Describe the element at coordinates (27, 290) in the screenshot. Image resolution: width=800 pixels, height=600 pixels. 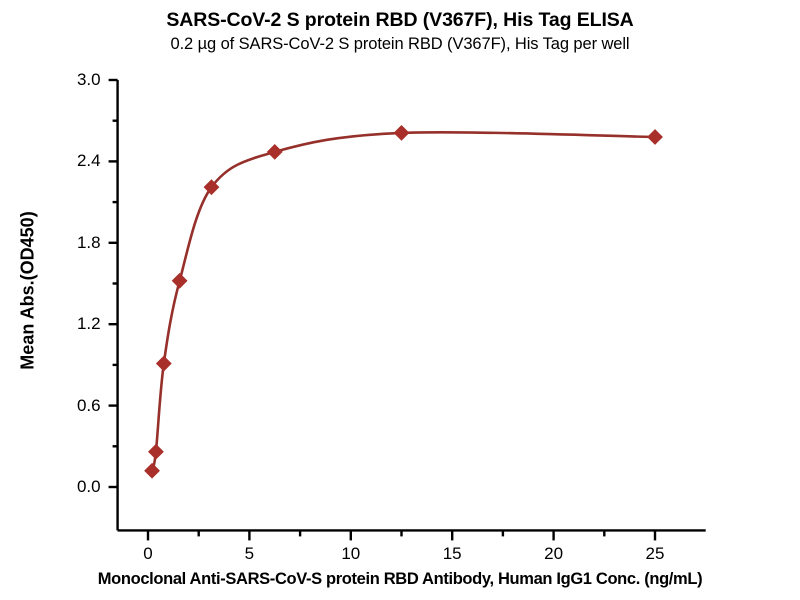
I see `y-axis-title: Mean Abs.(OD450)` at that location.